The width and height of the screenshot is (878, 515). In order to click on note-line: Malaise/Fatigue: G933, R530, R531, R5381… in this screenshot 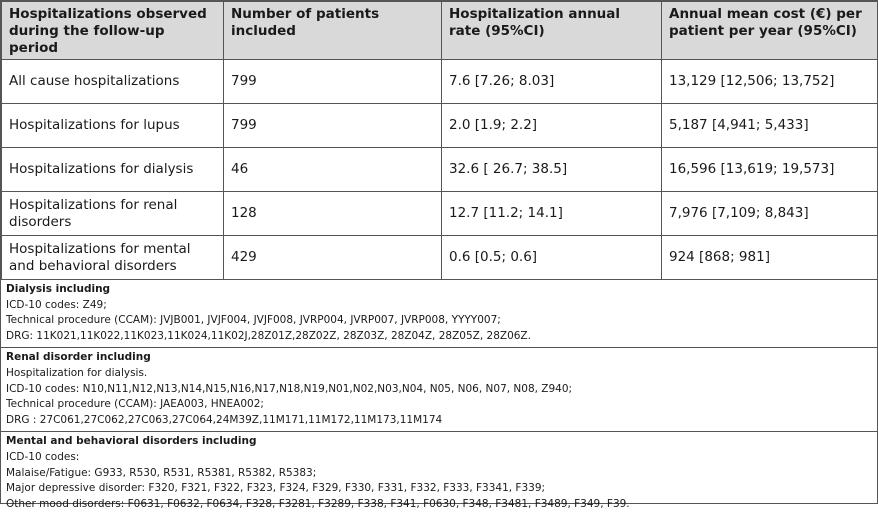, I will do `click(161, 472)`.